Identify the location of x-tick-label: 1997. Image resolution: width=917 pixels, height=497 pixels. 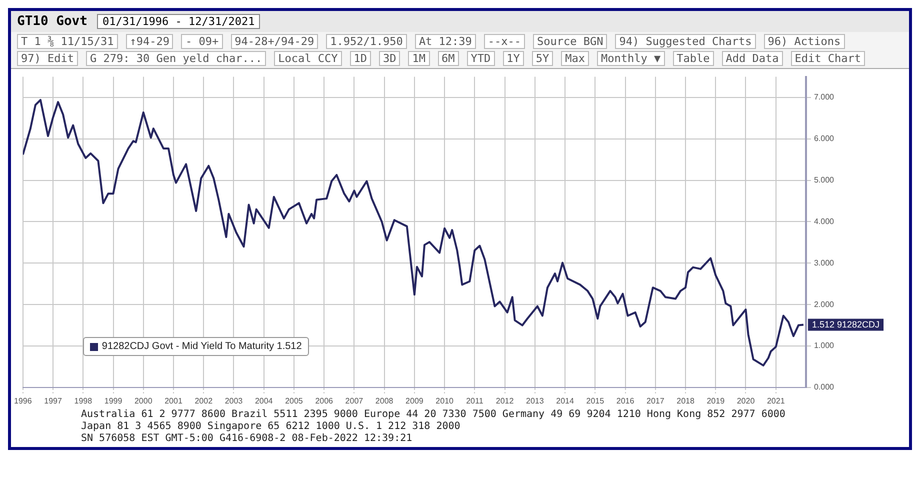
(53, 401).